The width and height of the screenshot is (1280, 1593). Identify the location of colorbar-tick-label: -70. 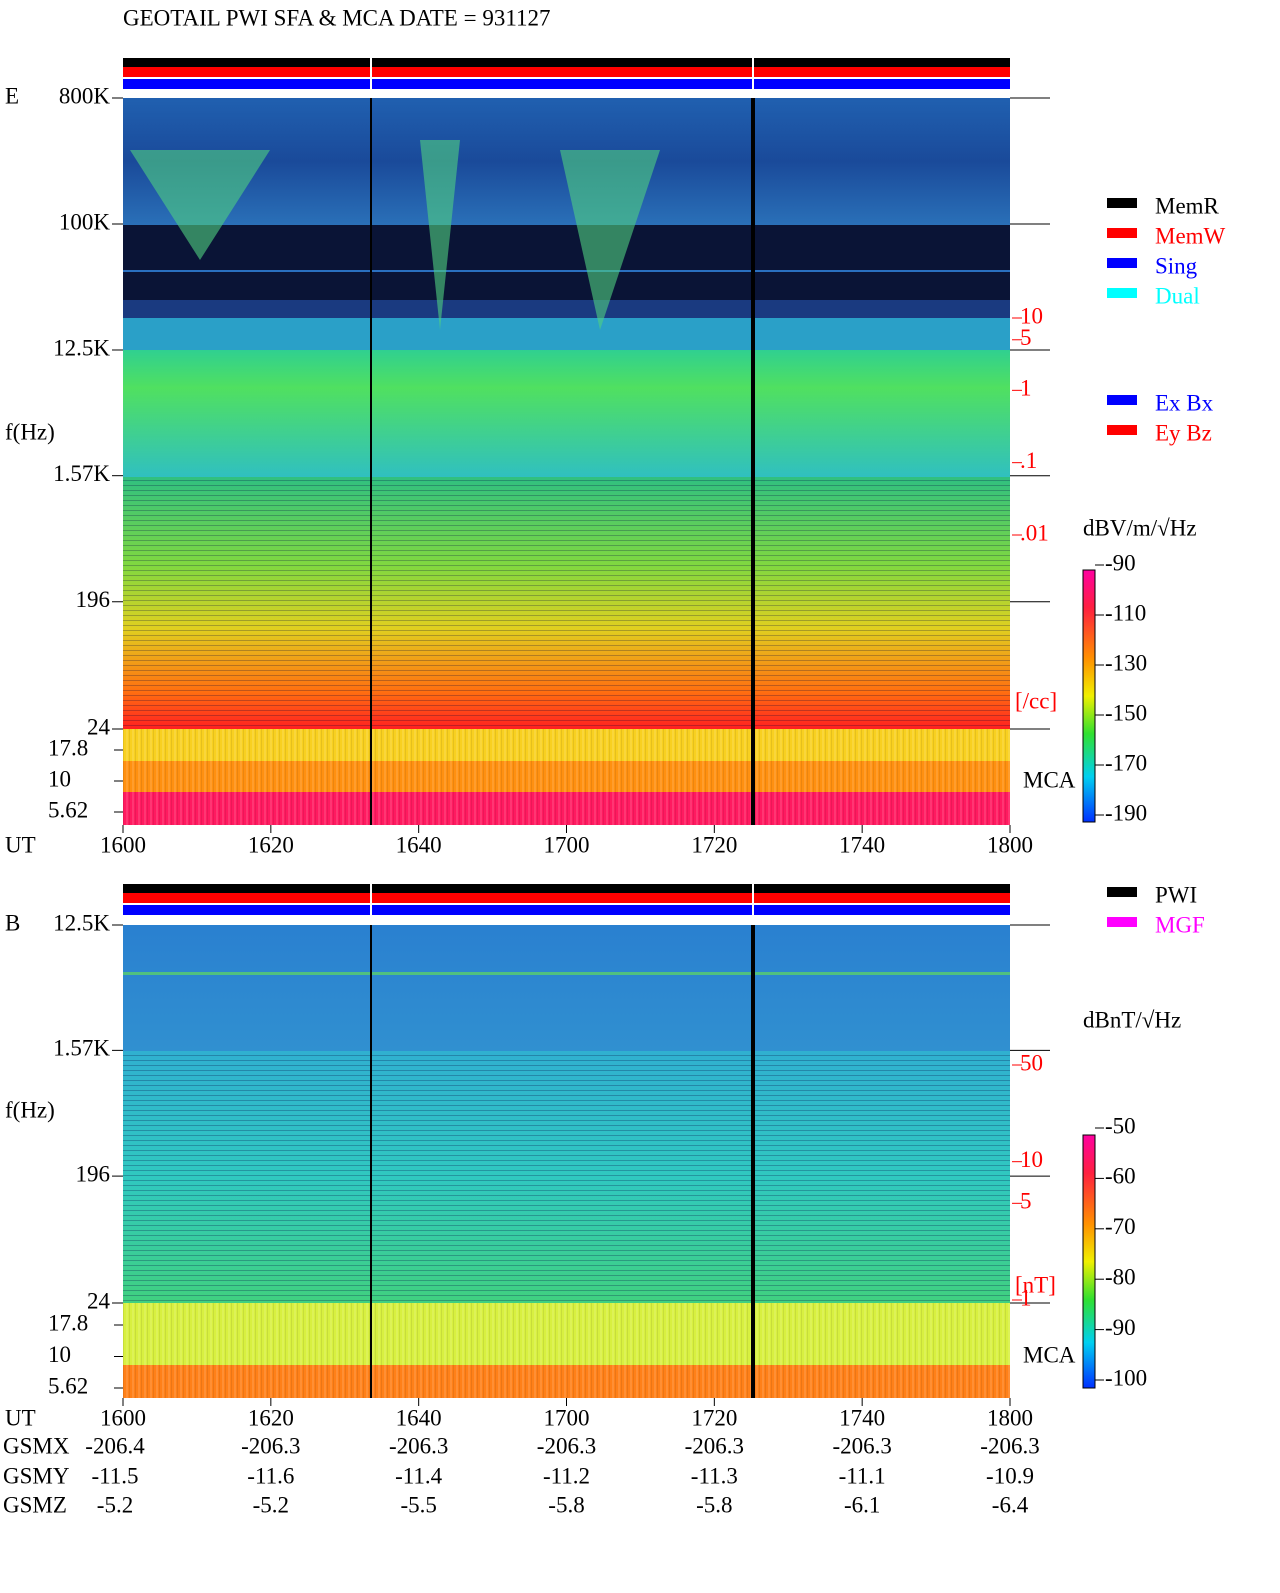
(1120, 1226).